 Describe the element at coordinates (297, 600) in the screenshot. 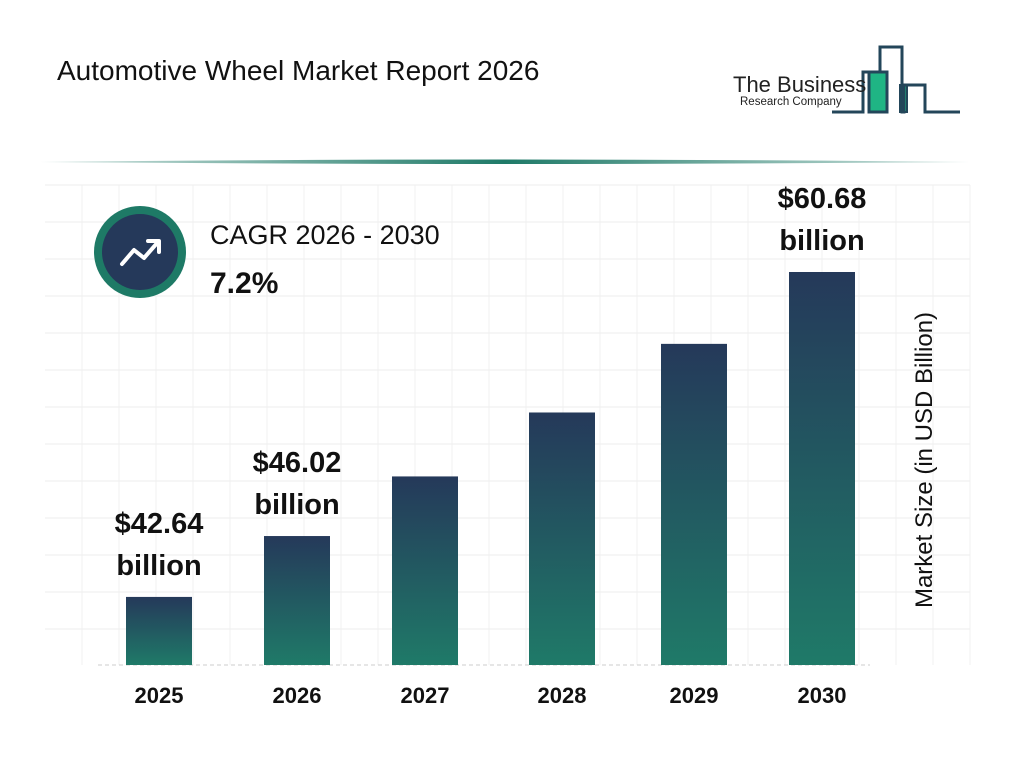

I see `bar-2026` at that location.